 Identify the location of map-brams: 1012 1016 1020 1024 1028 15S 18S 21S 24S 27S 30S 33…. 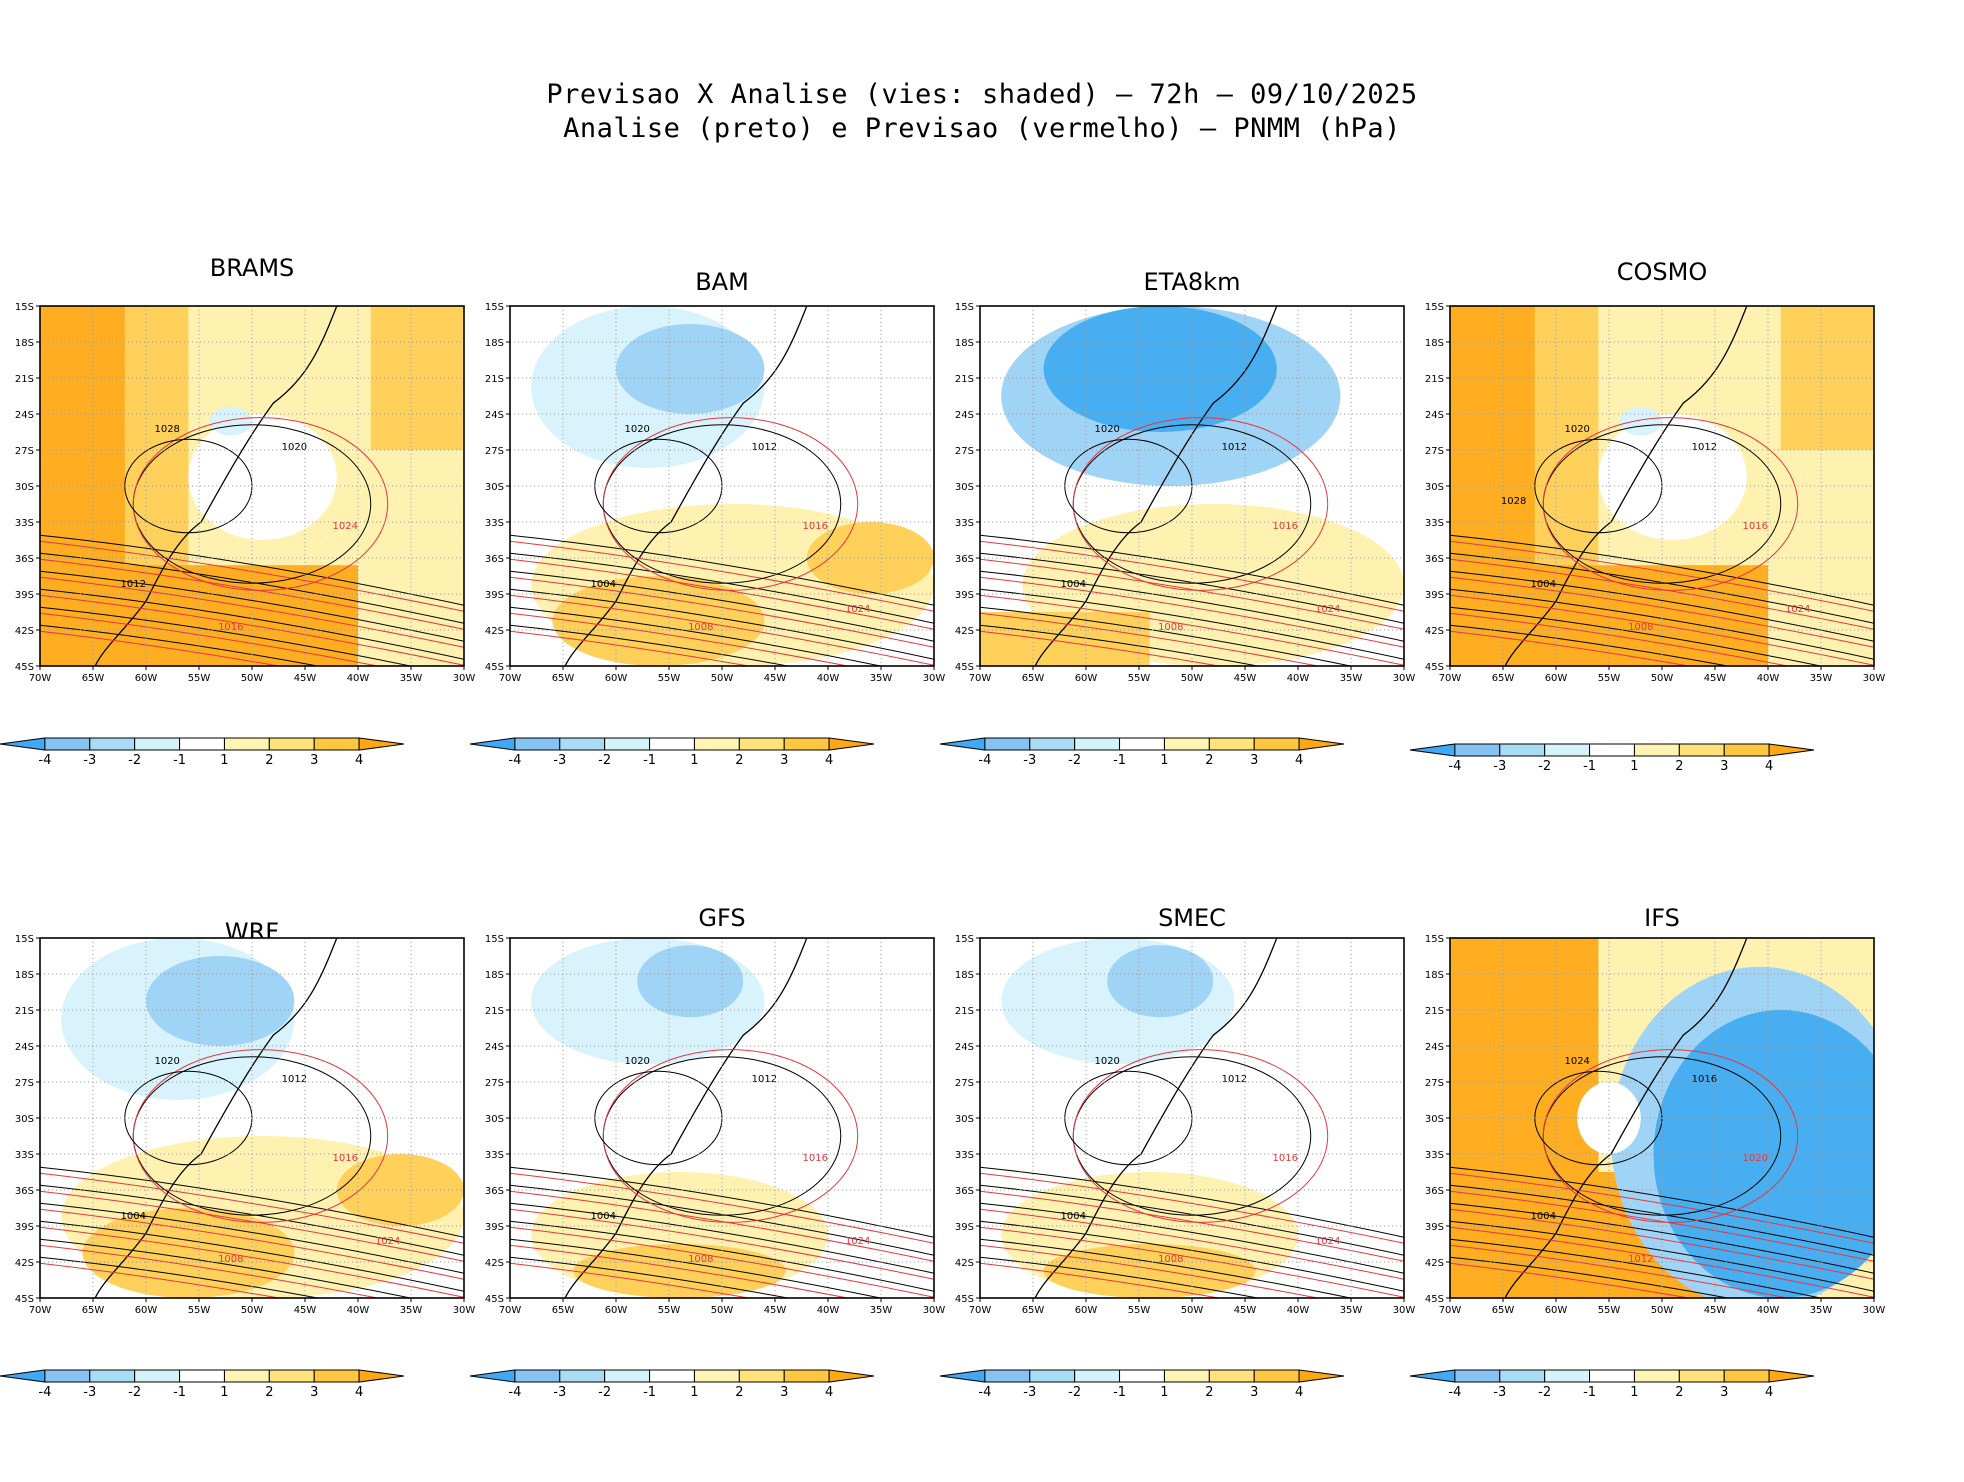
(245, 493).